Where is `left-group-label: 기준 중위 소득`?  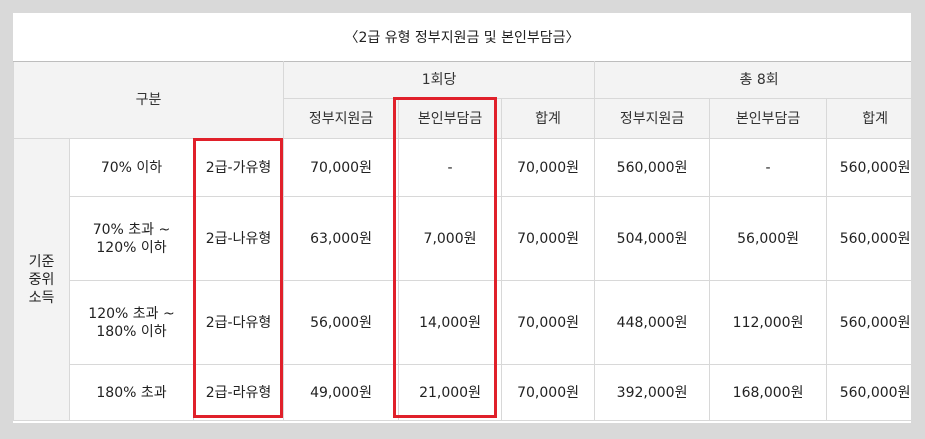
left-group-label: 기준 중위 소득 is located at coordinates (41, 279).